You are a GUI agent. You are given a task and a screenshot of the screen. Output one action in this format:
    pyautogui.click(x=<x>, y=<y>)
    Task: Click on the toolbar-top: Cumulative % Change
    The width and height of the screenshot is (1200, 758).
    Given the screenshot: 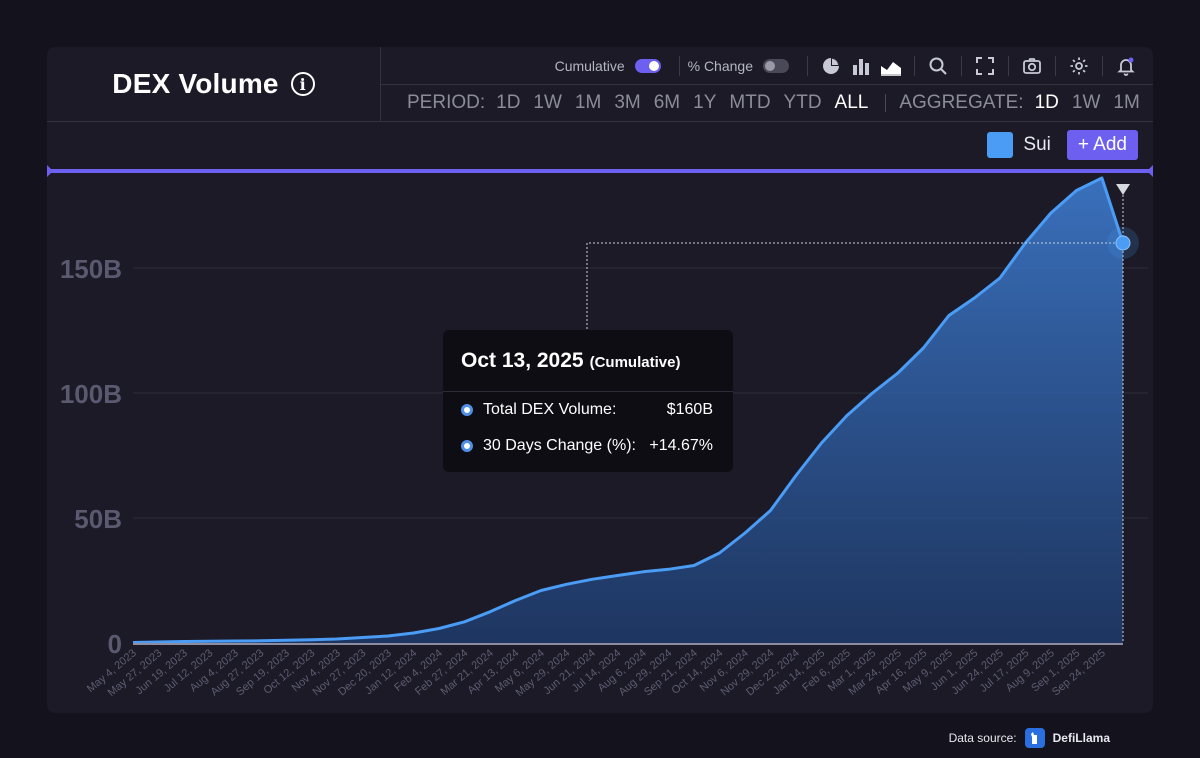 What is the action you would take?
    pyautogui.click(x=766, y=66)
    